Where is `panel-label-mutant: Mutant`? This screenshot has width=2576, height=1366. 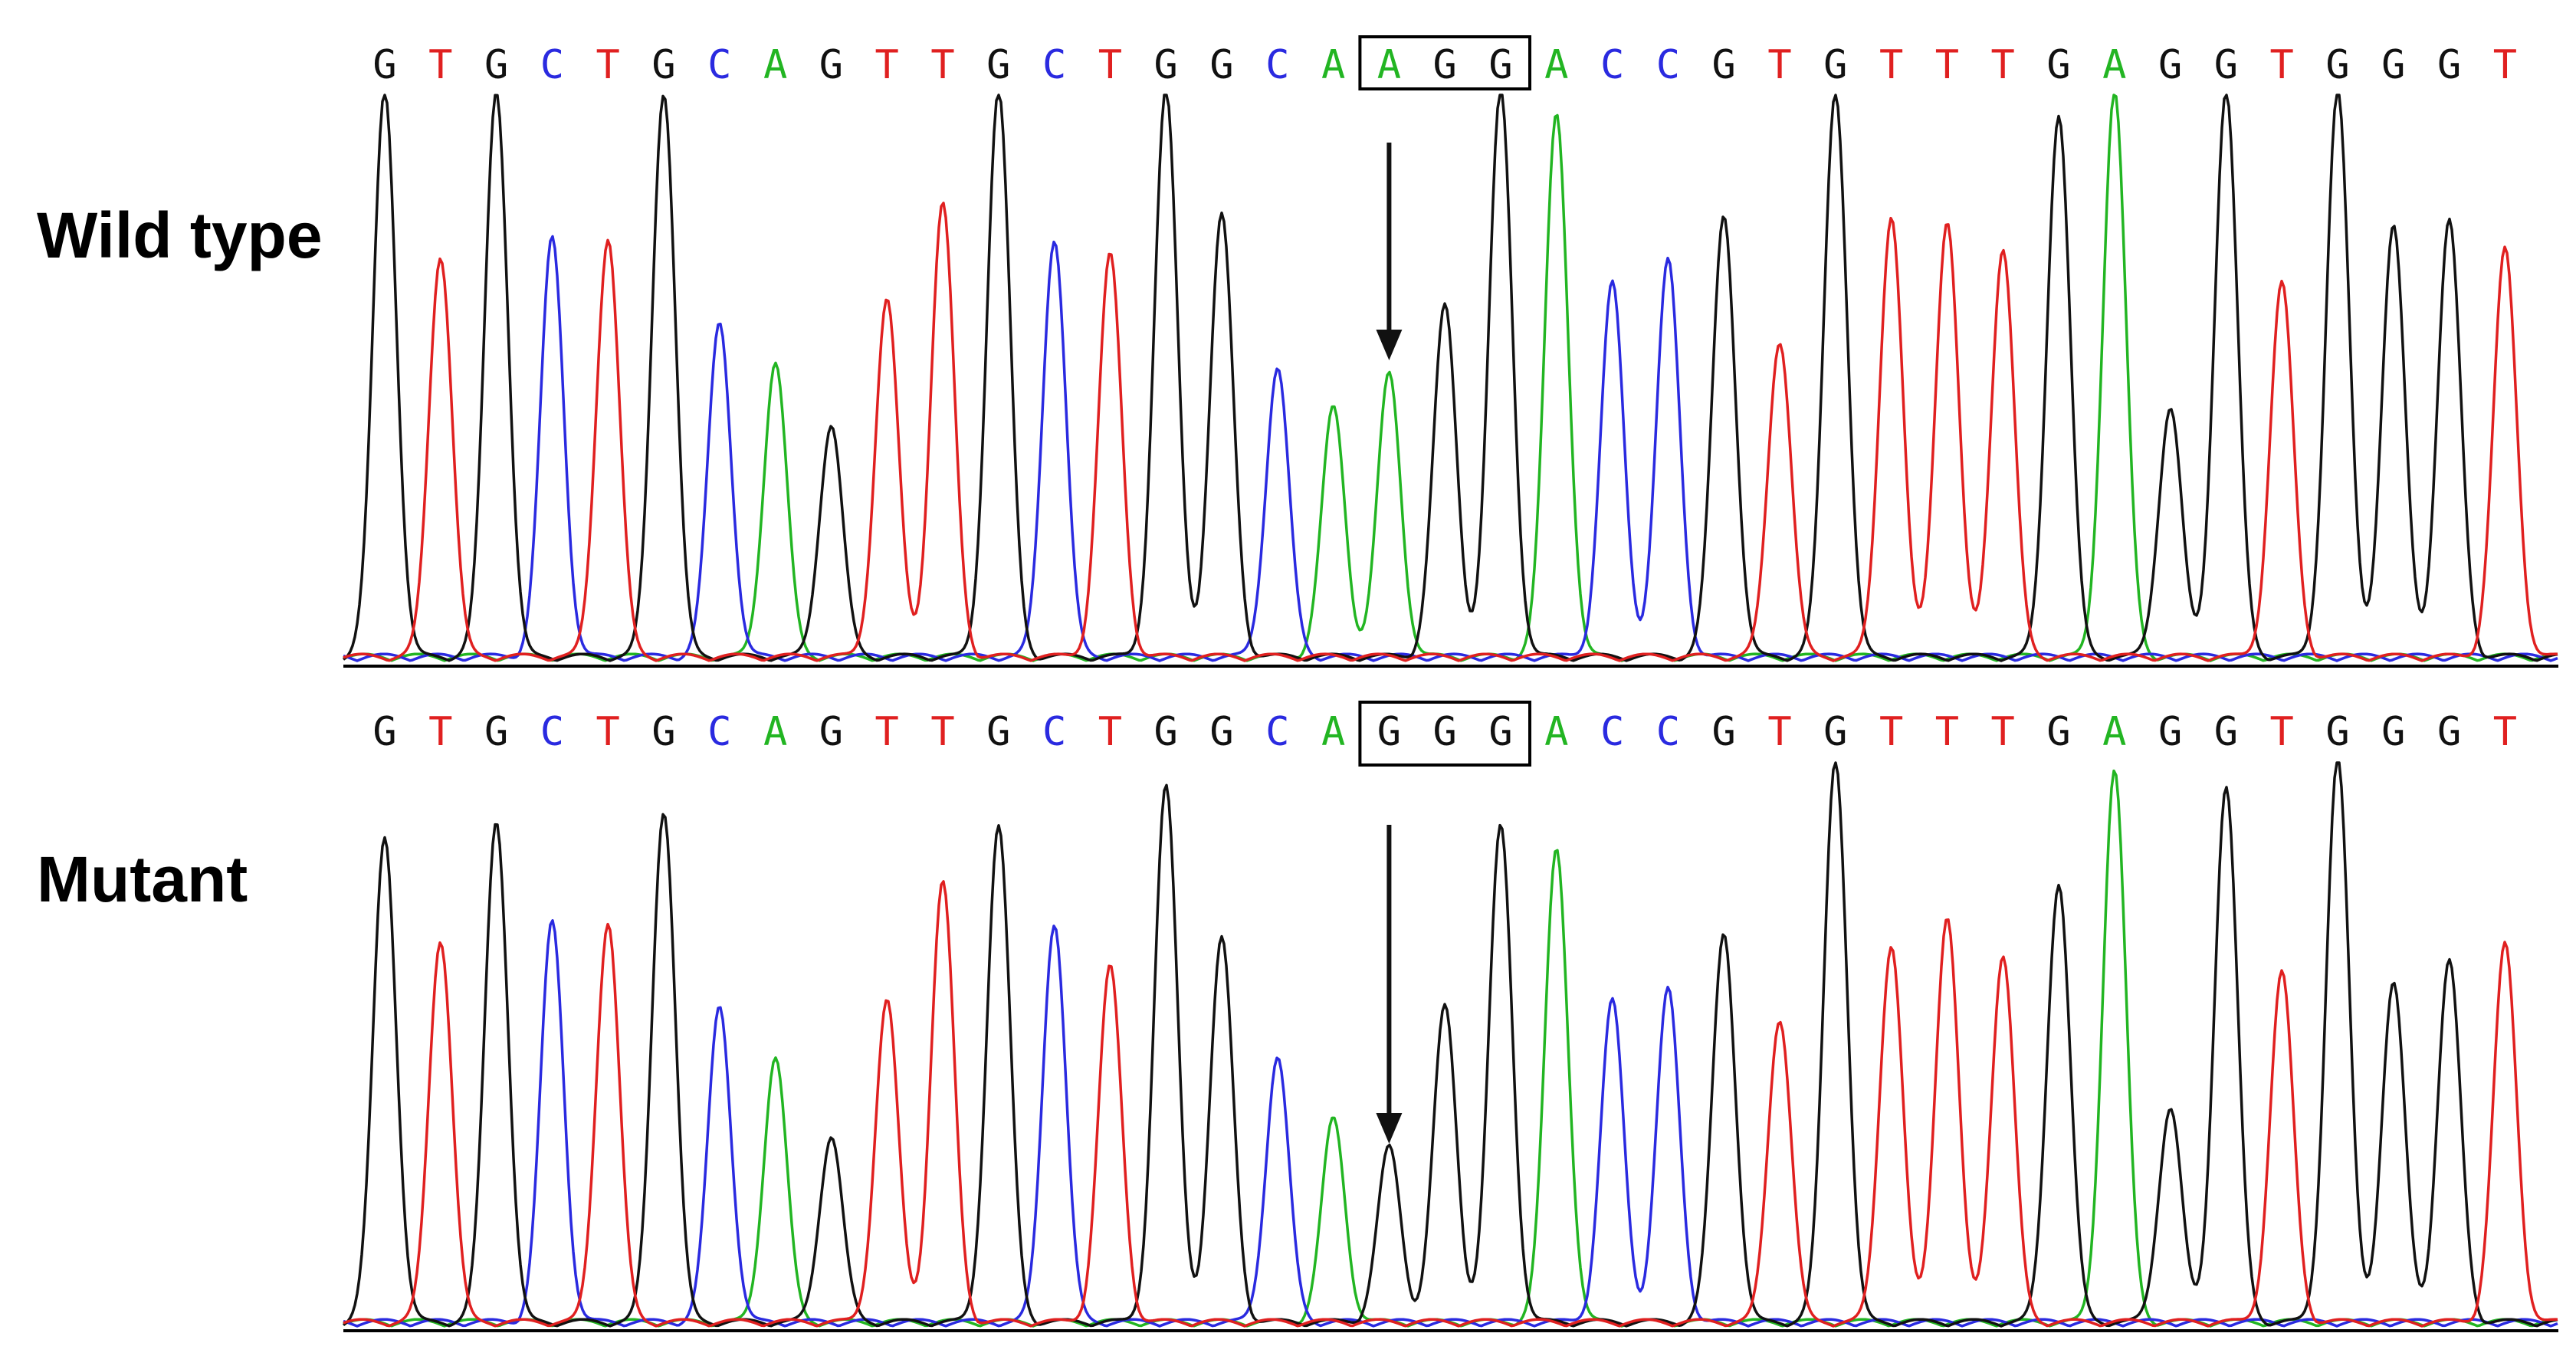 panel-label-mutant: Mutant is located at coordinates (142, 879).